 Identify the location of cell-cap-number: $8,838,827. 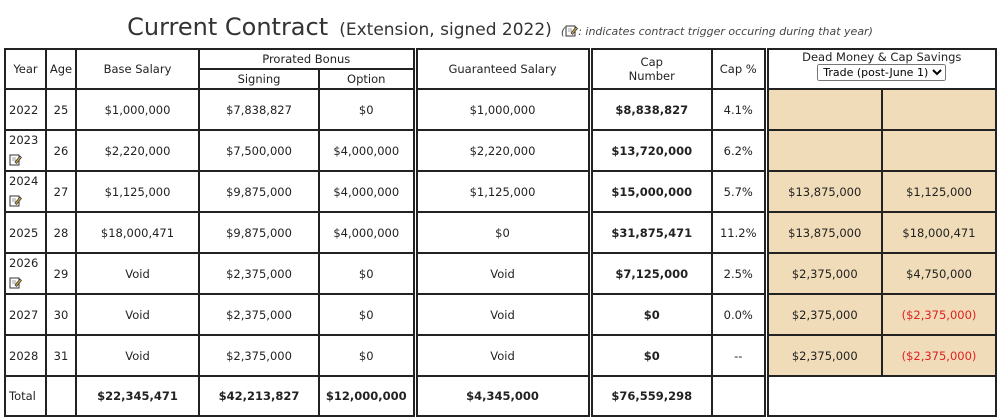
(650, 109).